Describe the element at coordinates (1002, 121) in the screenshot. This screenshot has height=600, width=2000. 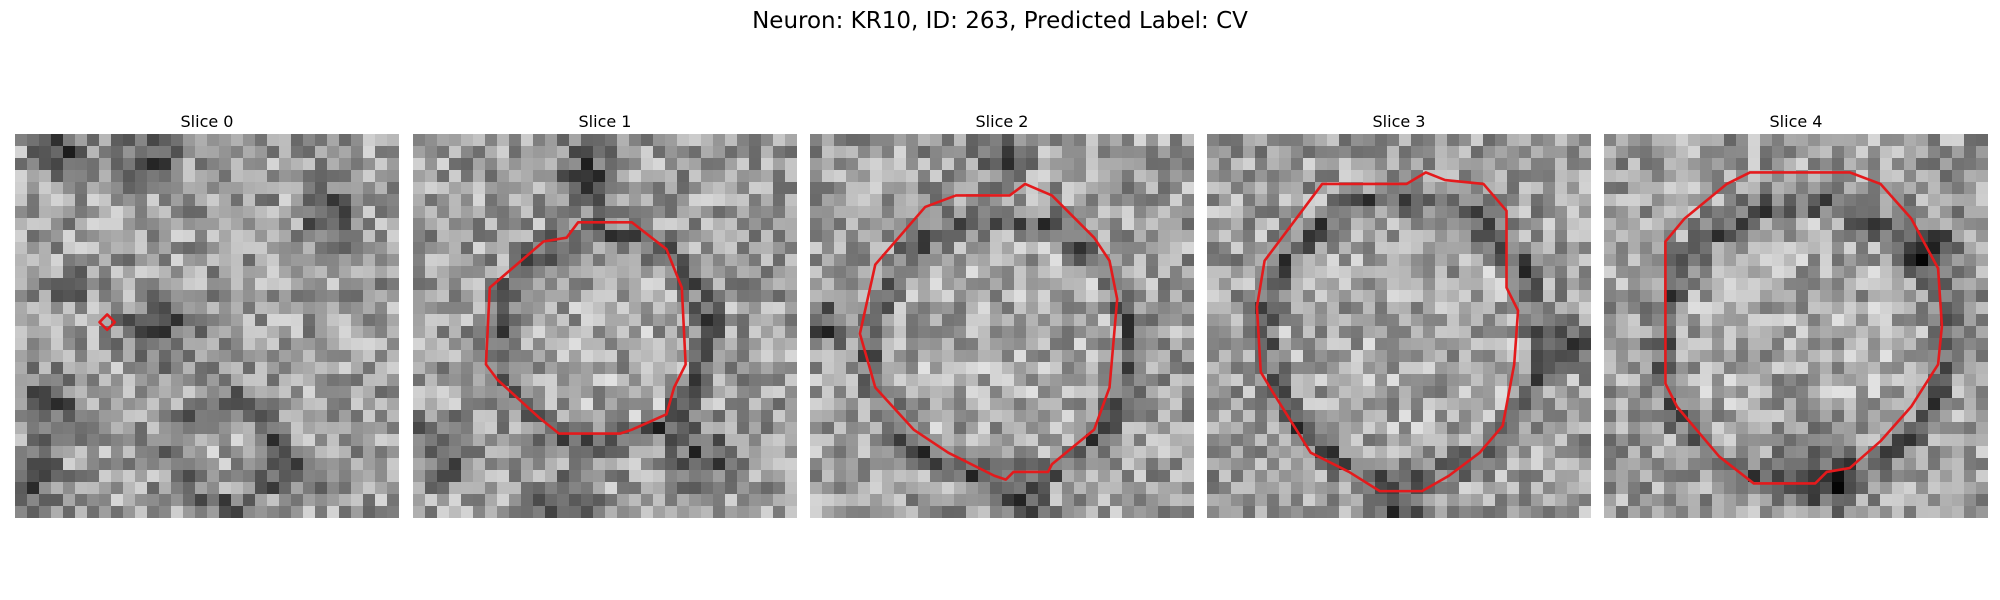
I see `panel-title: Slice 2` at that location.